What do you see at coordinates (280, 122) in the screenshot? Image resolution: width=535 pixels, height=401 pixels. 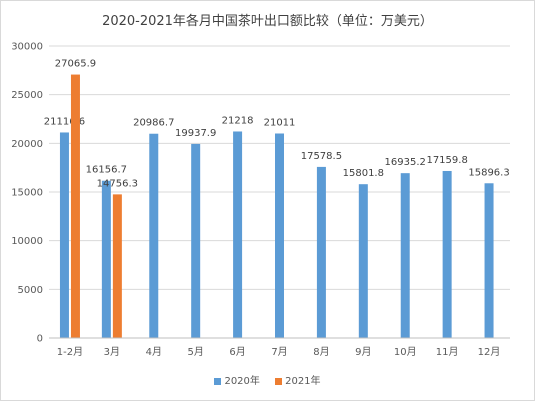 I see `data-label-0-5: 21011` at bounding box center [280, 122].